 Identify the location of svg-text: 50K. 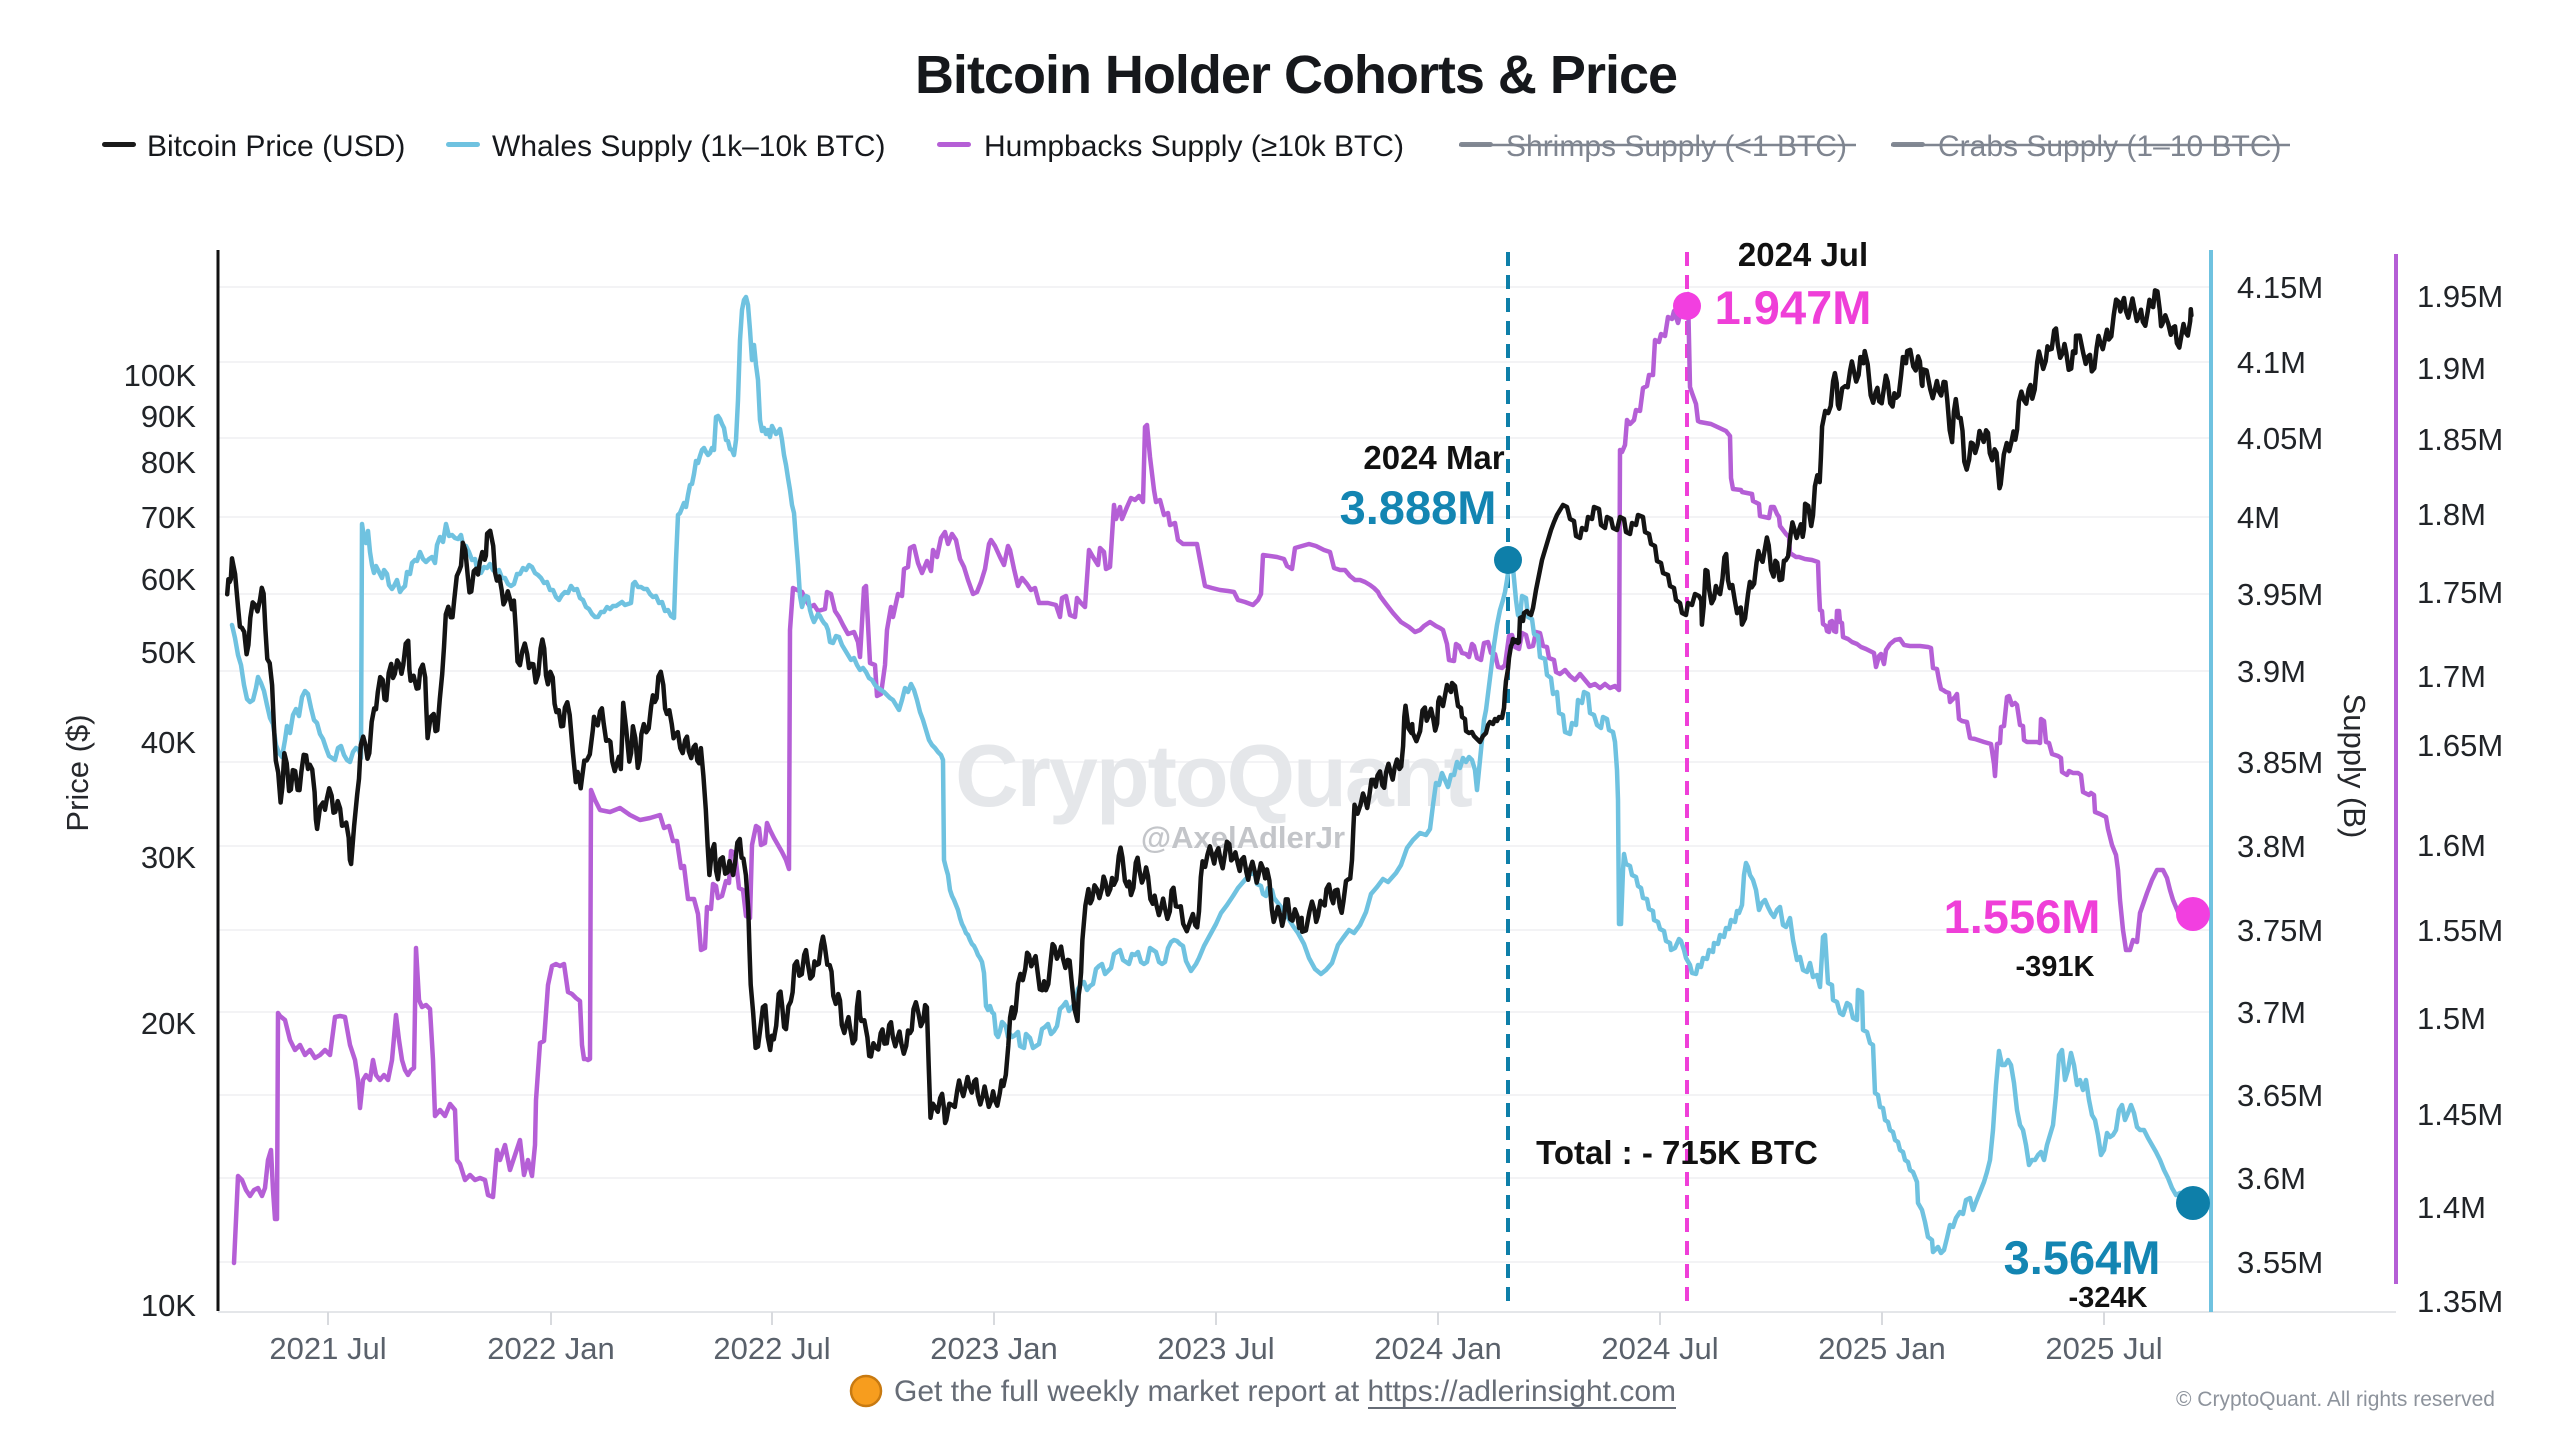
(168, 652).